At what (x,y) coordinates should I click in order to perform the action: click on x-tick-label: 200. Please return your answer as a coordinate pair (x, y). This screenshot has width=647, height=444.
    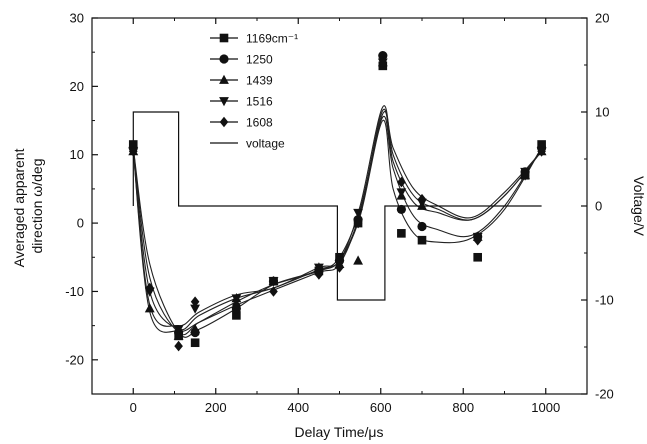
    Looking at the image, I should click on (216, 407).